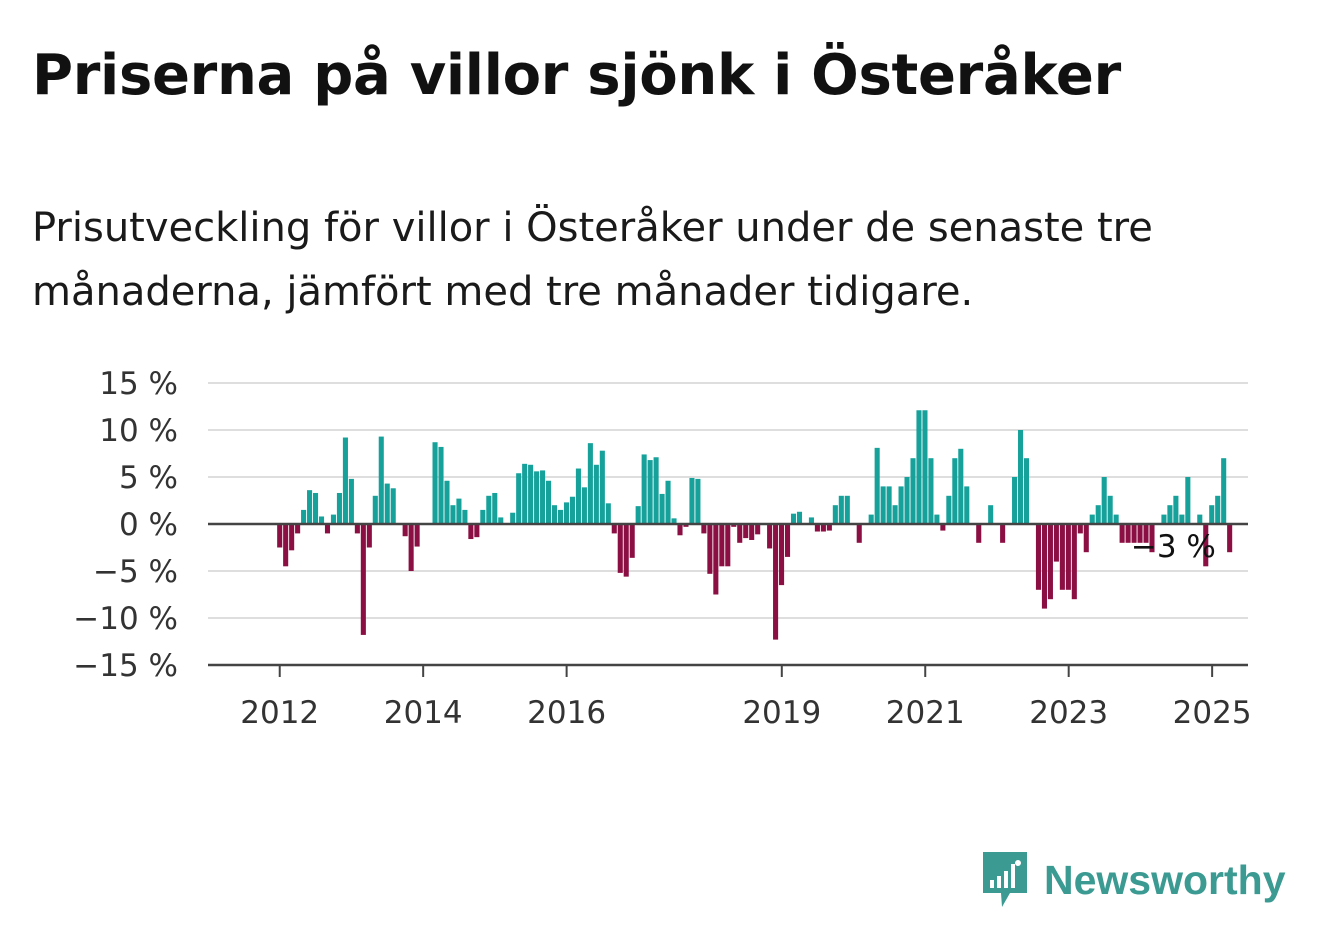  Describe the element at coordinates (1133, 880) in the screenshot. I see `newsworthy-logo: Newsworthy` at that location.